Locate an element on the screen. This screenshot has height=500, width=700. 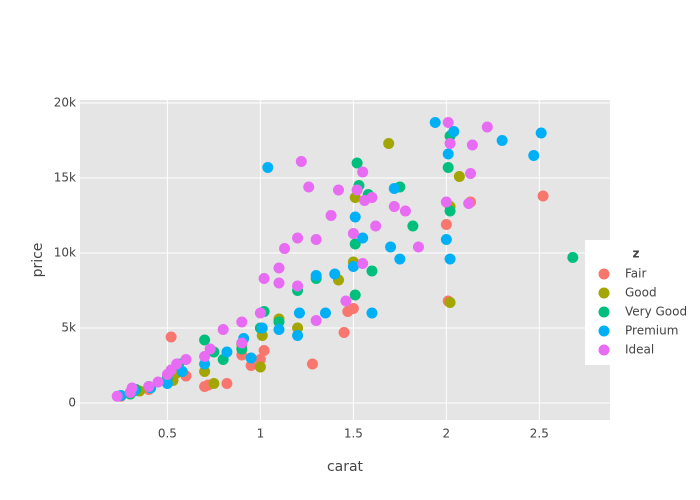
legend-box is located at coordinates (642, 302).